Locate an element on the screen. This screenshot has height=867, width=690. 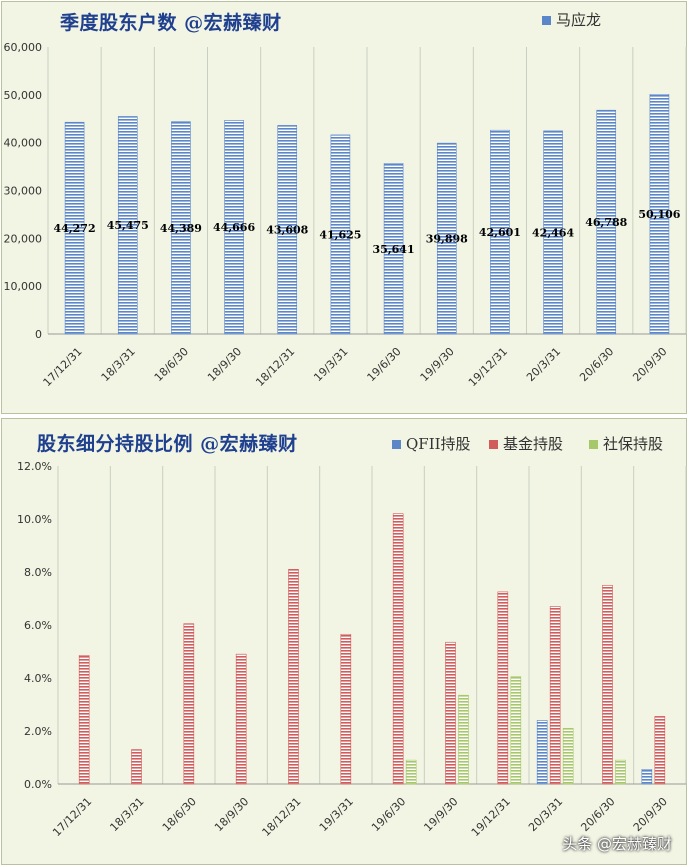
y-tick-label: 0 is located at coordinates (38, 334).